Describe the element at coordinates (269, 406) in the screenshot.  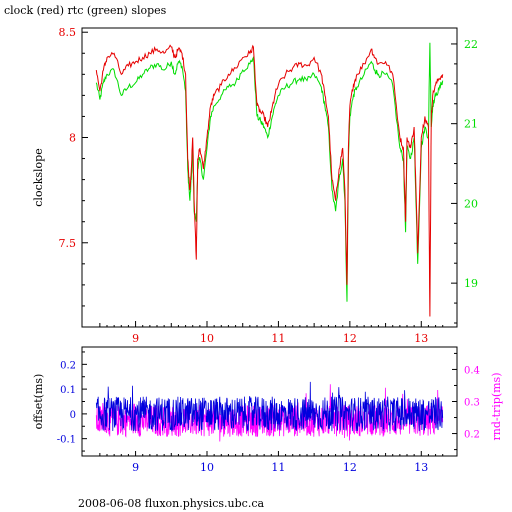
I see `series-trace-blue` at that location.